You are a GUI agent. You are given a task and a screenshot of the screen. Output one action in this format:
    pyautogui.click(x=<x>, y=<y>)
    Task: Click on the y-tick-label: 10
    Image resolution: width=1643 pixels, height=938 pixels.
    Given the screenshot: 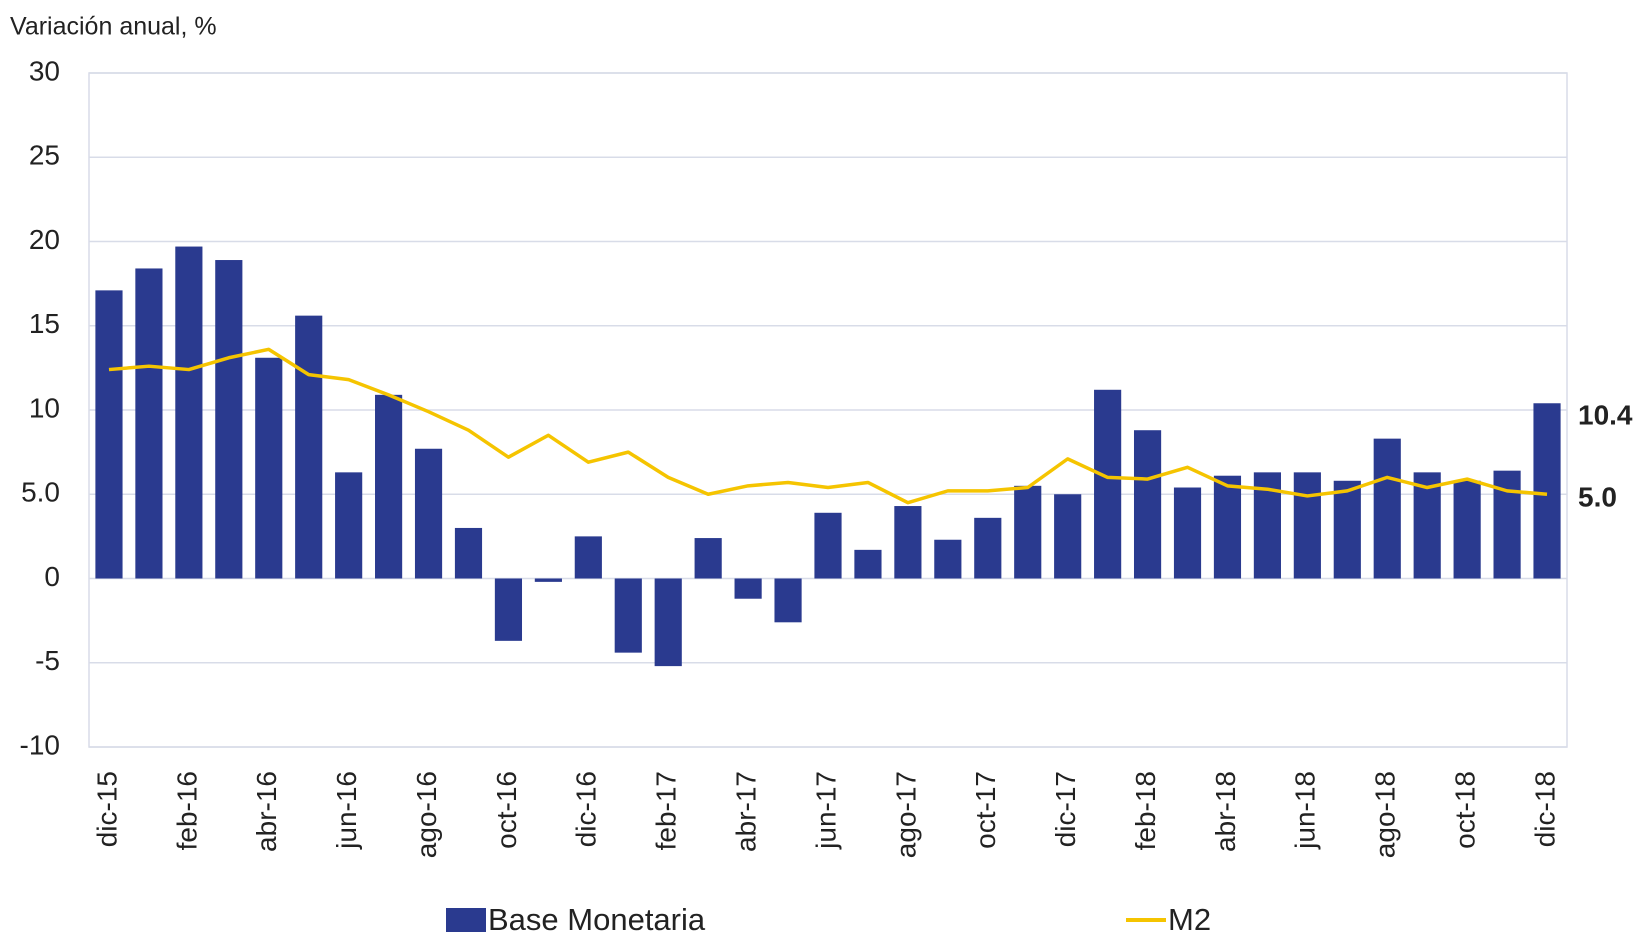 What is the action you would take?
    pyautogui.click(x=44, y=407)
    